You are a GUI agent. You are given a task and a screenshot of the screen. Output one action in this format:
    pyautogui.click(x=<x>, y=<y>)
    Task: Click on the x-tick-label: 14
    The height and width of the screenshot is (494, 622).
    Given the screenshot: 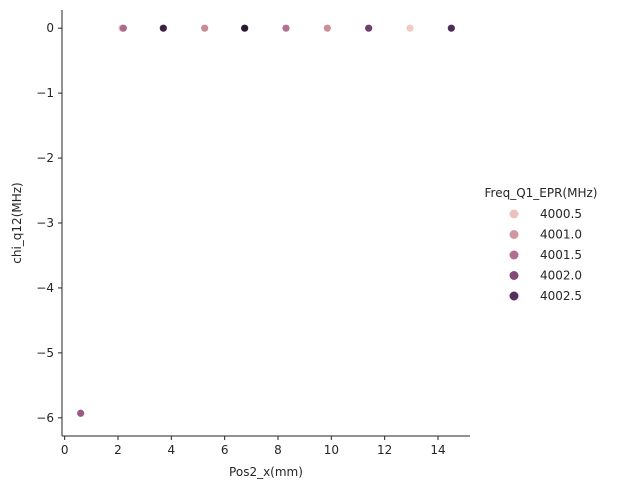 What is the action you would take?
    pyautogui.click(x=437, y=450)
    